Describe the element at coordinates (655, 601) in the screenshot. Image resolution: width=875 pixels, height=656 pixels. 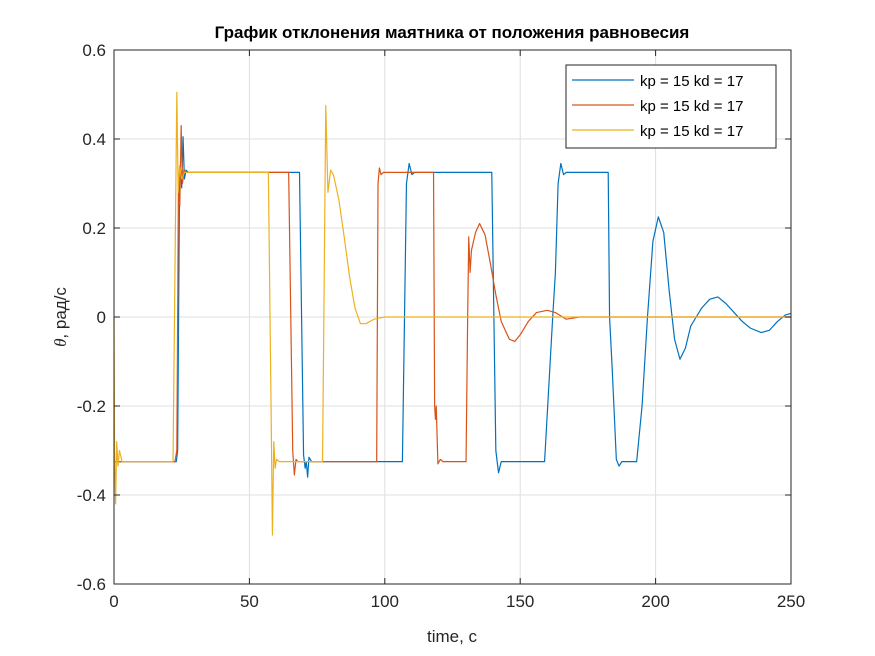
I see `x-tick-label: 200` at that location.